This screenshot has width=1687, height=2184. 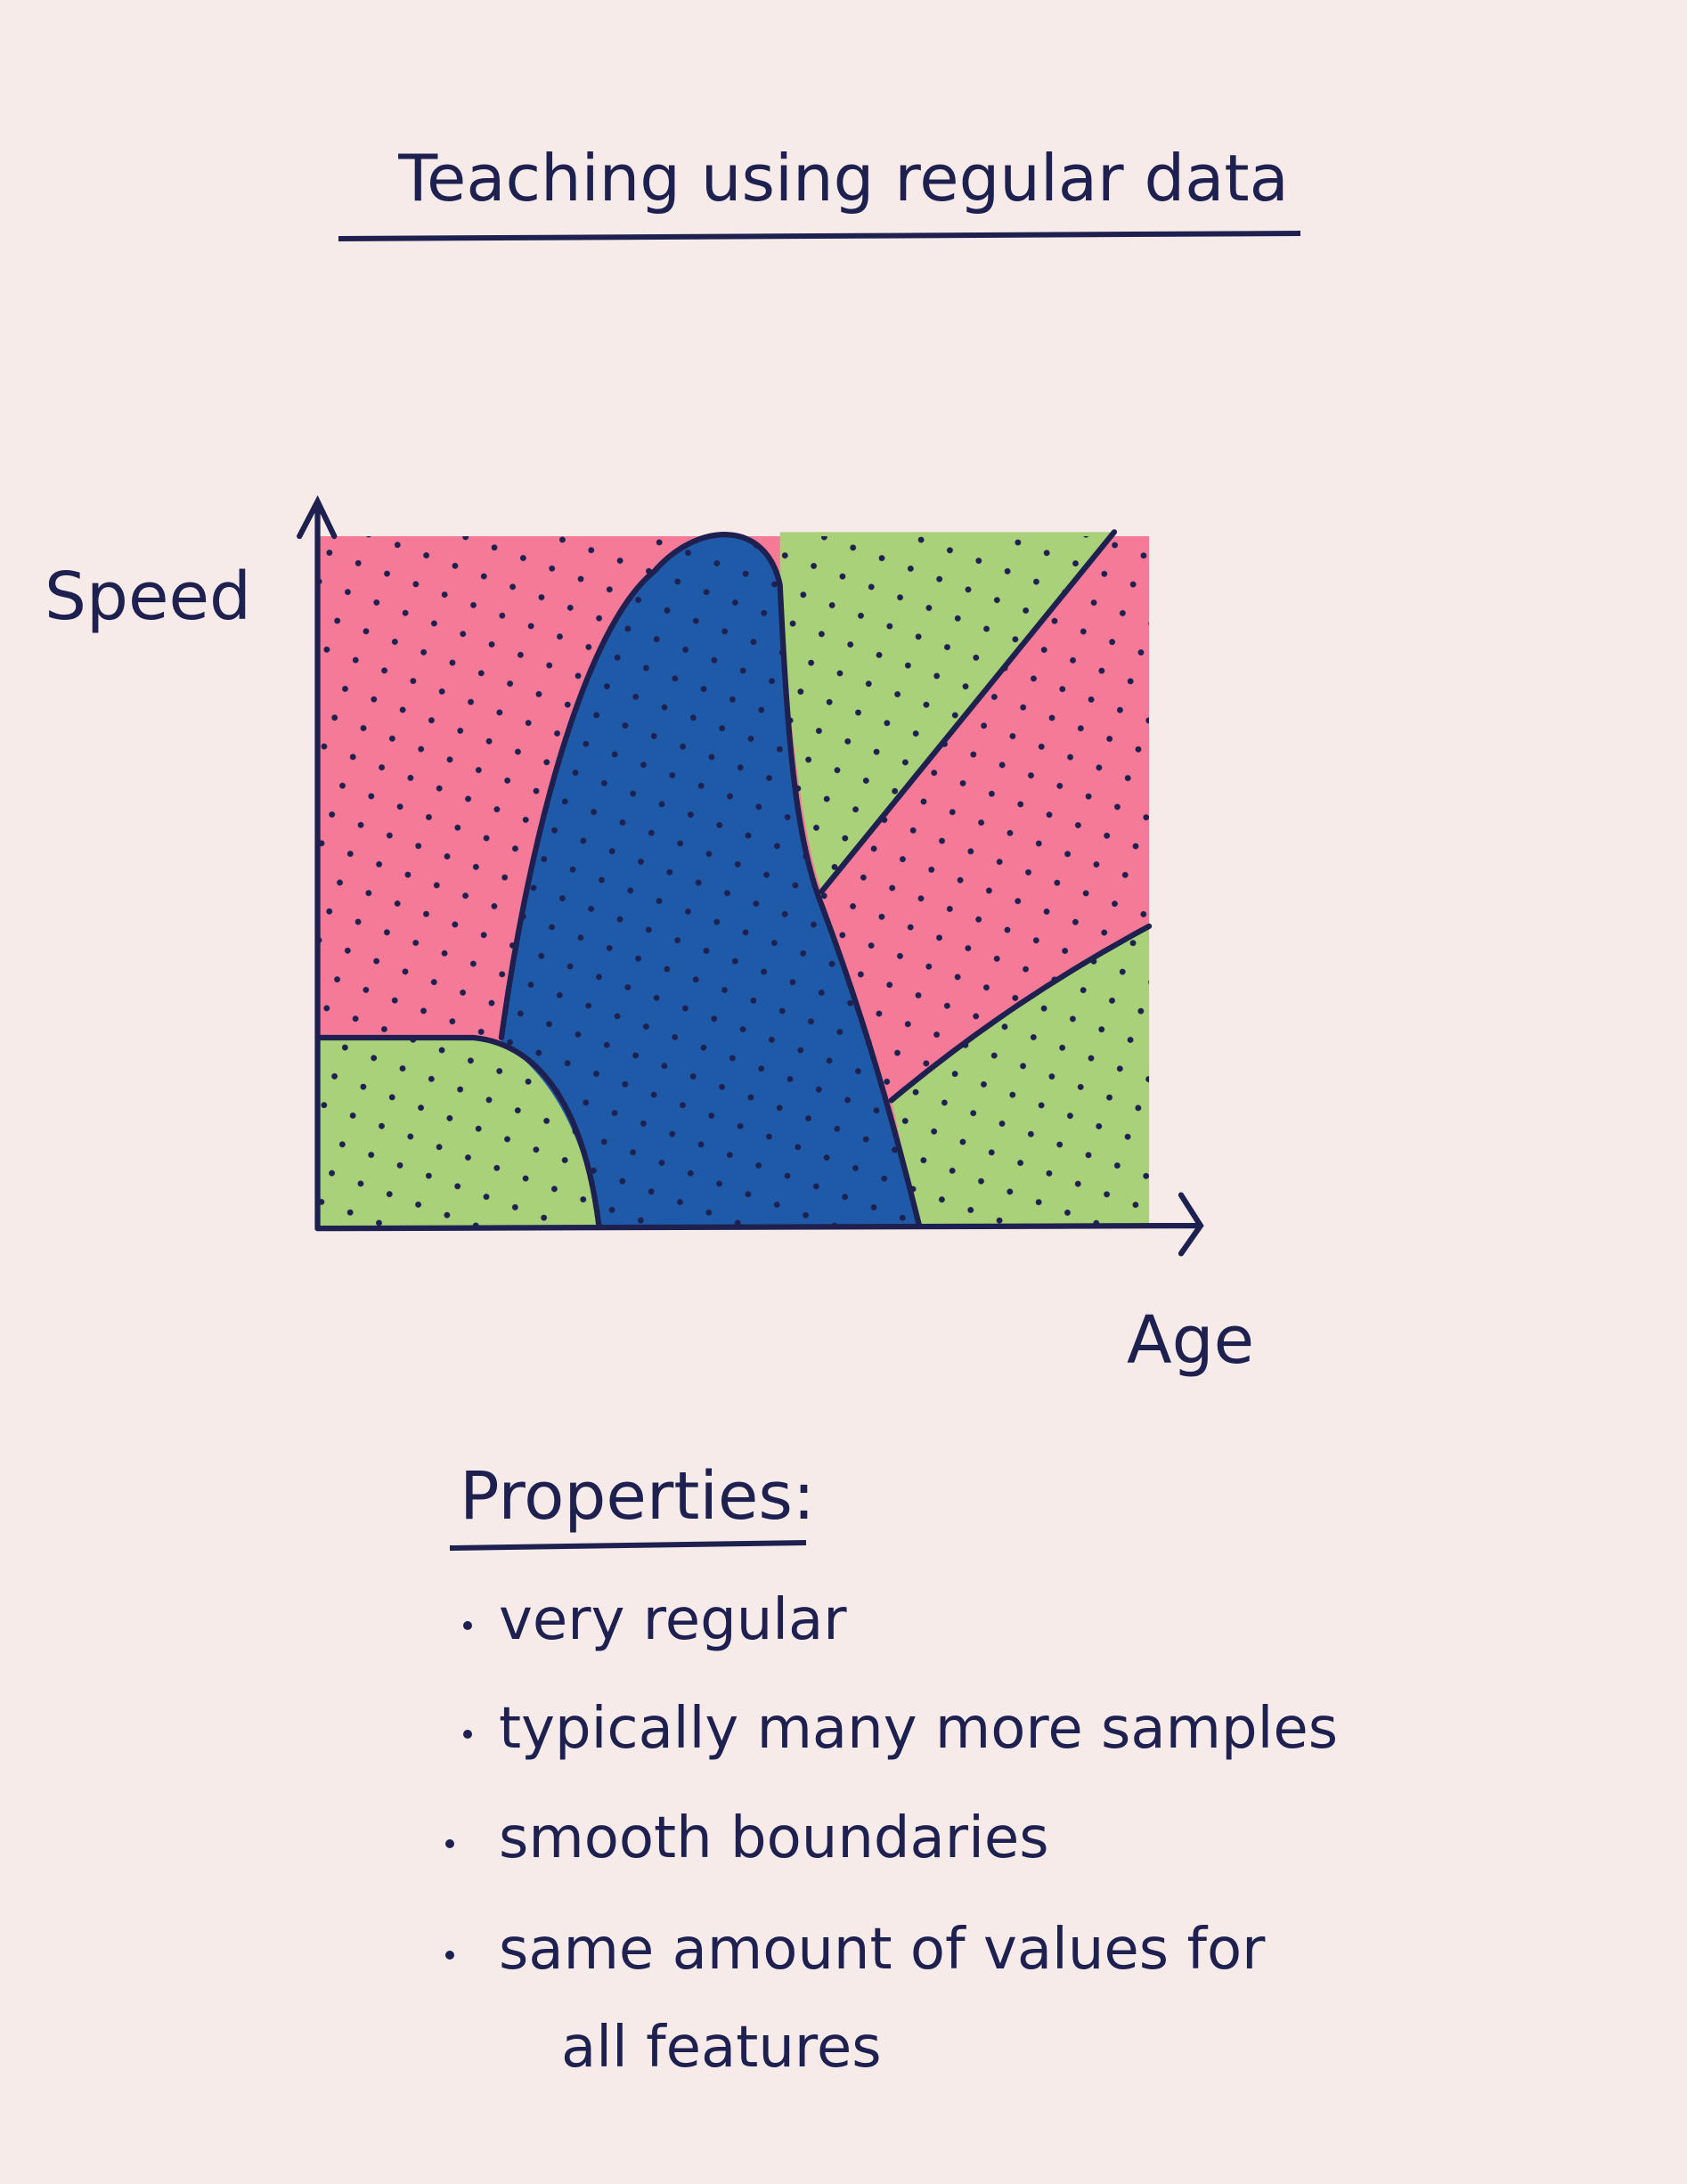 What do you see at coordinates (919, 1729) in the screenshot?
I see `property-item: typically many more samples` at bounding box center [919, 1729].